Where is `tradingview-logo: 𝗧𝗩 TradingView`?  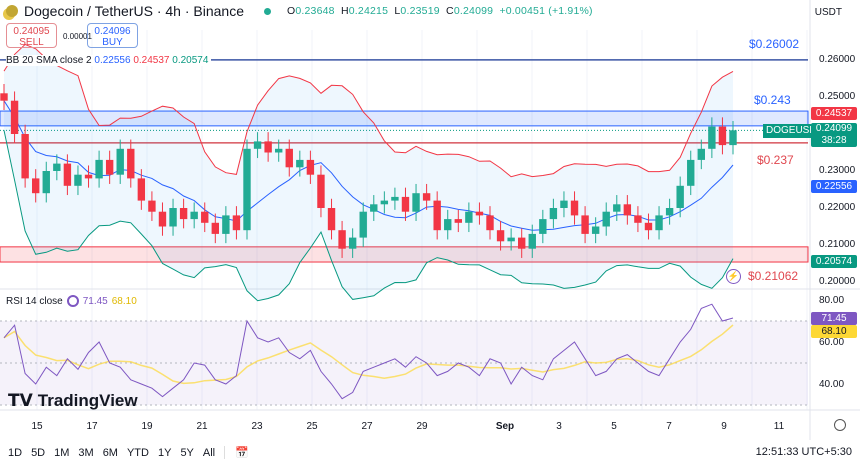
tradingview-logo: 𝗧𝗩 TradingView is located at coordinates (73, 400).